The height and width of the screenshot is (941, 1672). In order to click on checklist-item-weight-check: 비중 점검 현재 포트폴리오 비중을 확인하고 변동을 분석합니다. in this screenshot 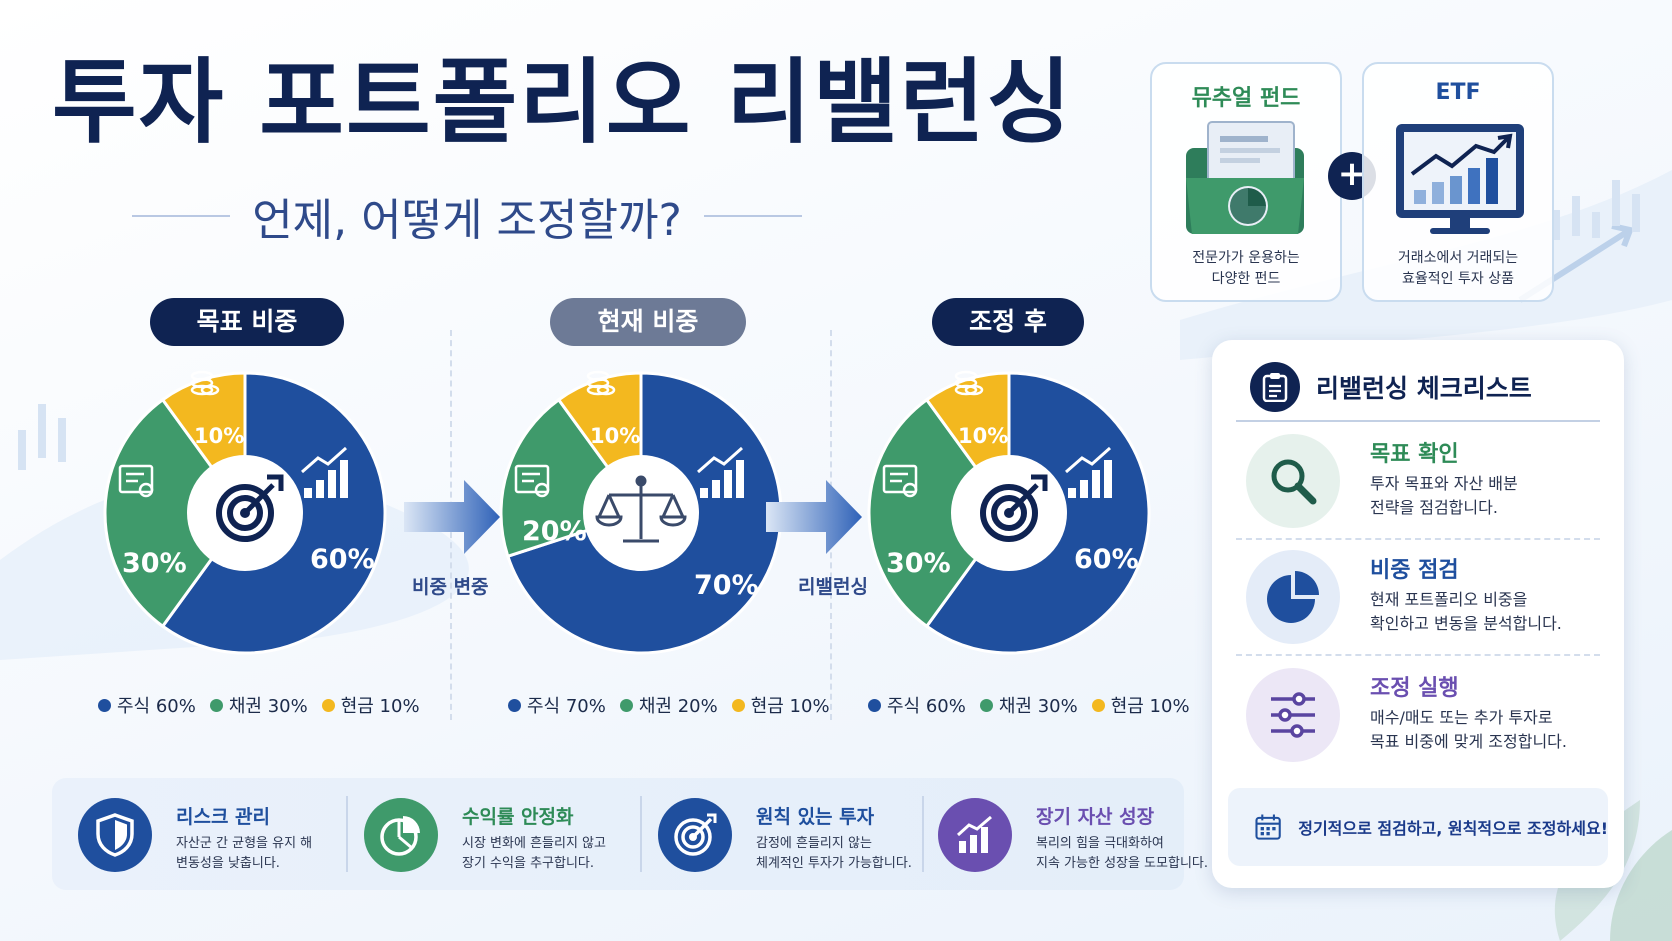, I will do `click(1431, 602)`.